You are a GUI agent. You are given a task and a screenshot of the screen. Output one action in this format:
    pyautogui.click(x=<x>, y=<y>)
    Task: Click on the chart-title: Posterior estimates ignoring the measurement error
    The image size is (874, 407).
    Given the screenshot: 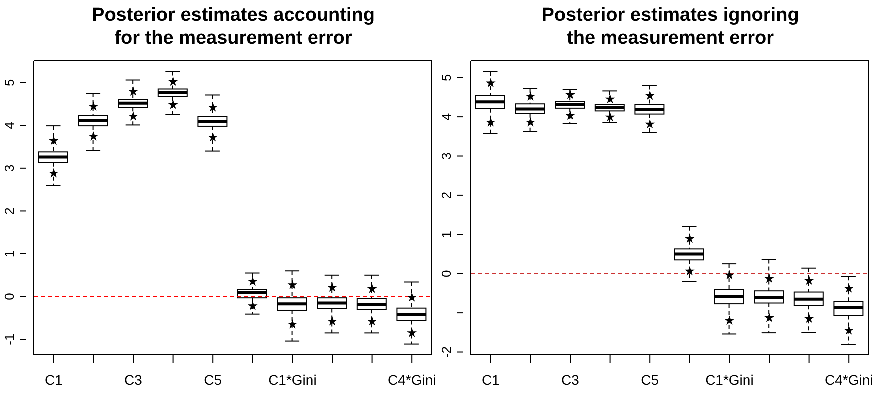 What is the action you would take?
    pyautogui.click(x=670, y=27)
    